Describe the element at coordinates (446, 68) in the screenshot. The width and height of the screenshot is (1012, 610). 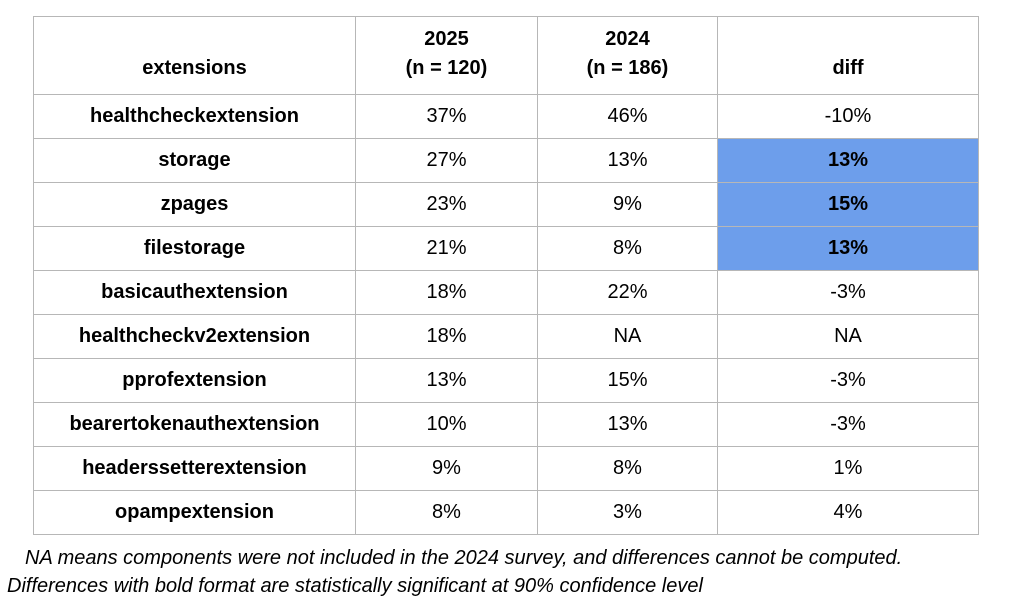
I see `col-header-2025-n: (n = 120)` at that location.